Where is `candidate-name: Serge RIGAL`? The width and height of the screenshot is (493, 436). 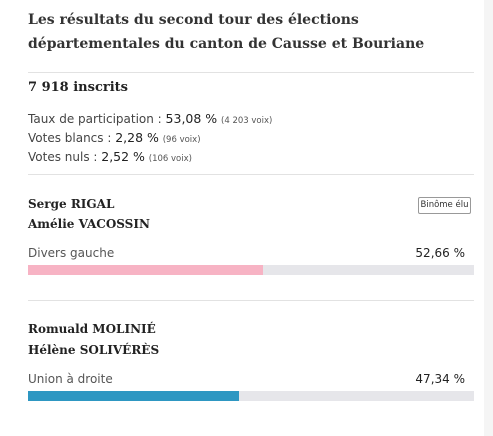
candidate-name: Serge RIGAL is located at coordinates (71, 204).